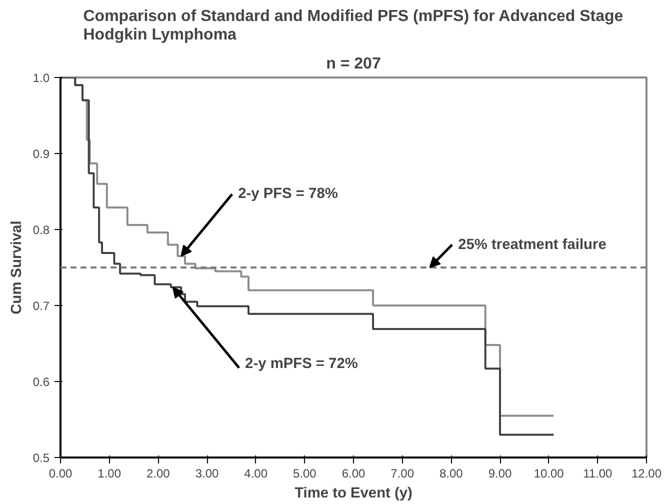  Describe the element at coordinates (41, 78) in the screenshot. I see `y-tick-label: 1.0` at that location.